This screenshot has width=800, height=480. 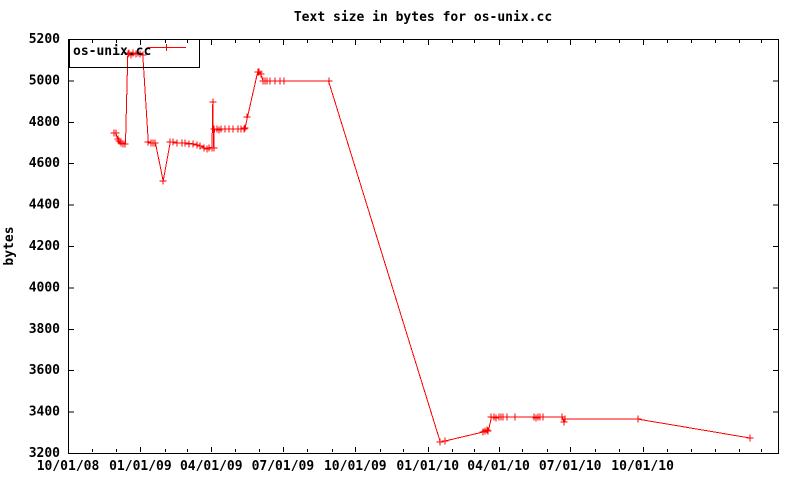 I want to click on y-axis-title: bytes, so click(x=9, y=245).